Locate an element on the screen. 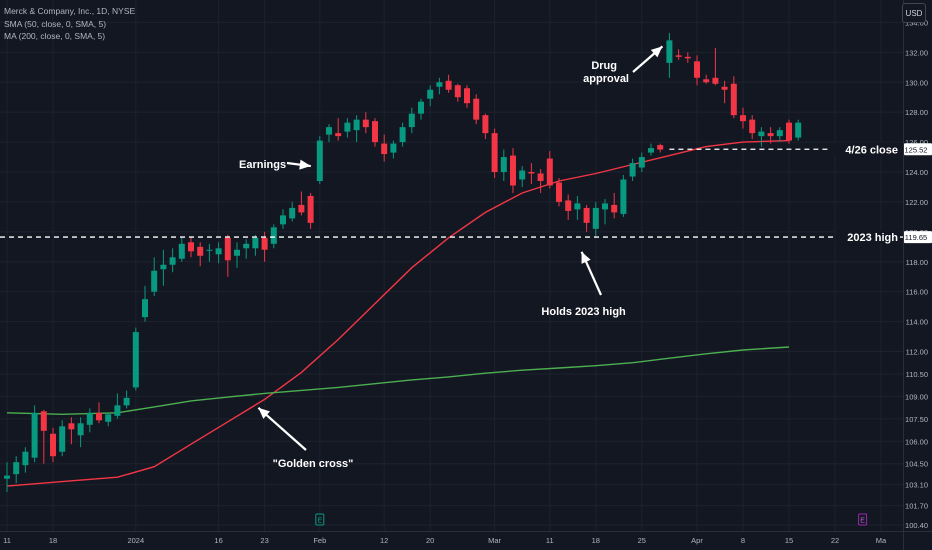 The width and height of the screenshot is (932, 550). ma200-line is located at coordinates (398, 381).